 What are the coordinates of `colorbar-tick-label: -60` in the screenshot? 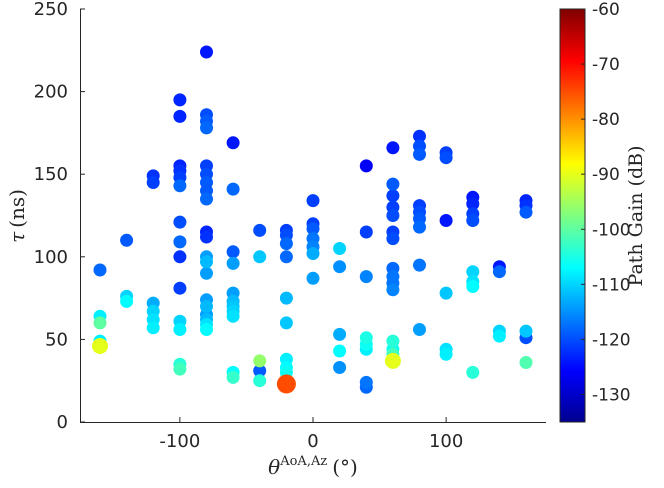 It's located at (606, 10).